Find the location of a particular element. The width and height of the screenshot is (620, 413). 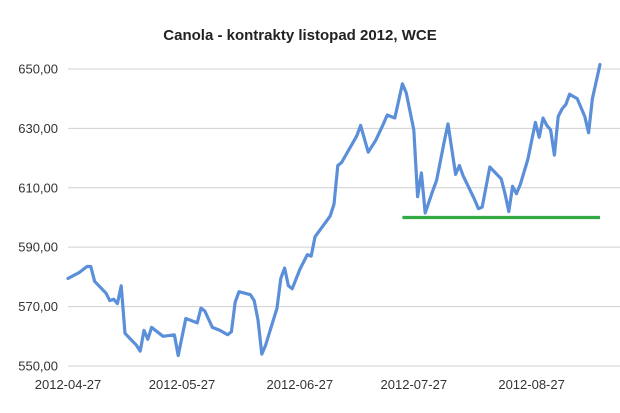

y-axis: 550,00 570,00 590,00 610,00 630,00 650,00 is located at coordinates (38, 217).